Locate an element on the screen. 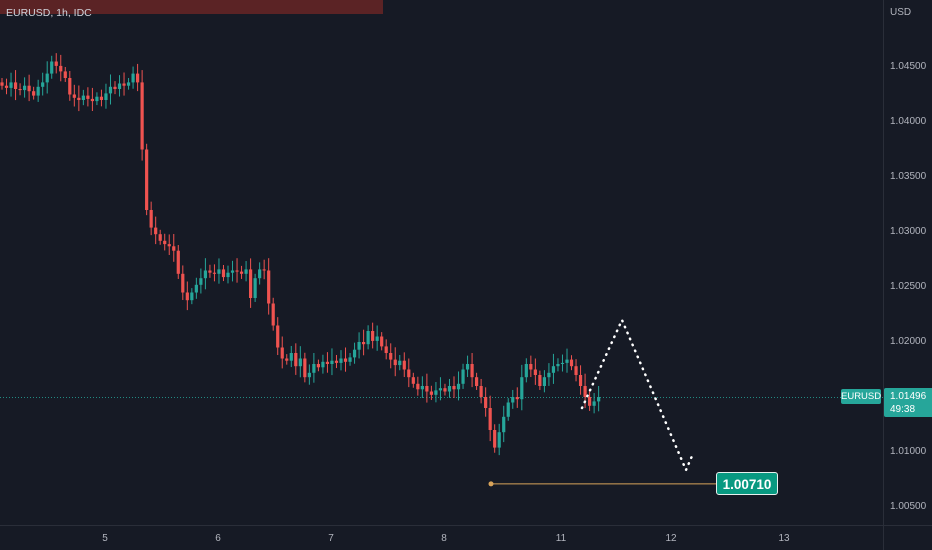 This screenshot has height=550, width=932. time-tick: 11 is located at coordinates (561, 538).